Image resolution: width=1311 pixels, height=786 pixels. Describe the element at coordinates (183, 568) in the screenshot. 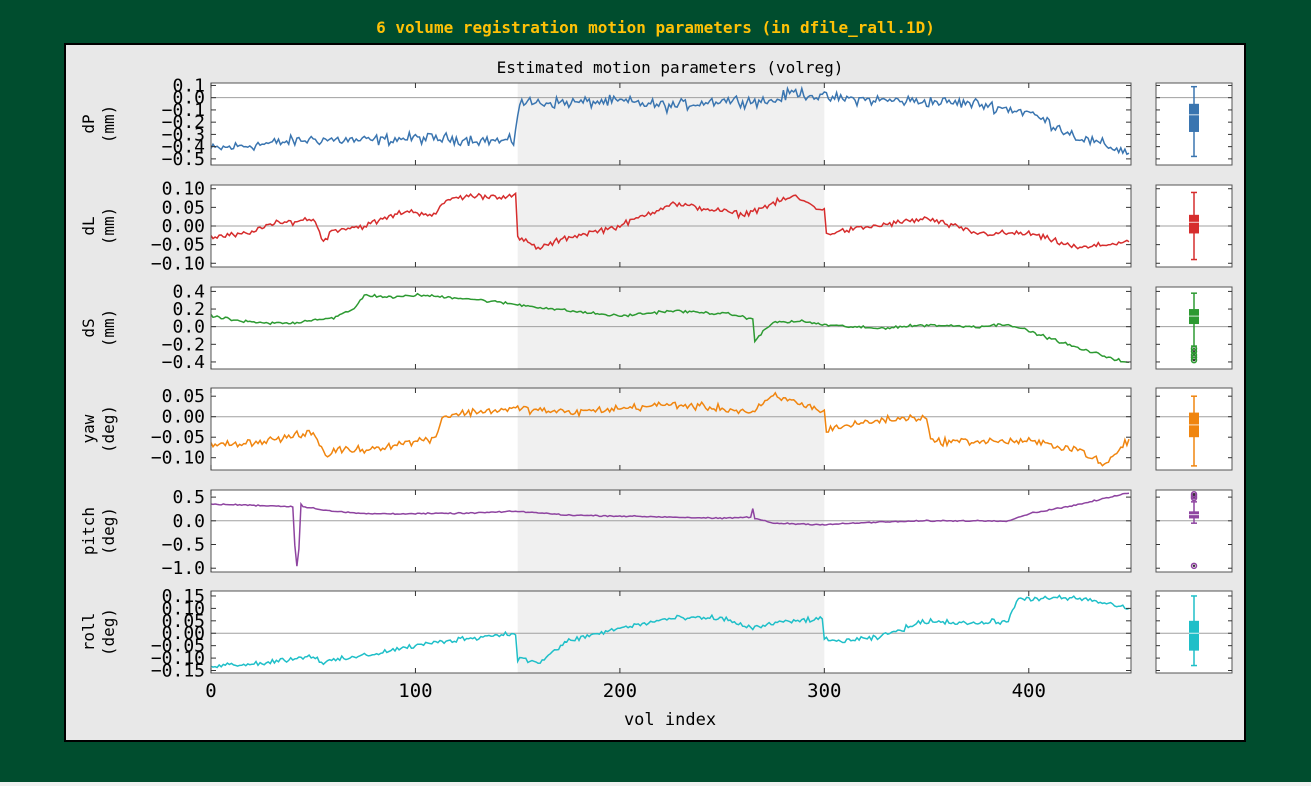

I see `y-tick-label-pitch: −1.0` at that location.